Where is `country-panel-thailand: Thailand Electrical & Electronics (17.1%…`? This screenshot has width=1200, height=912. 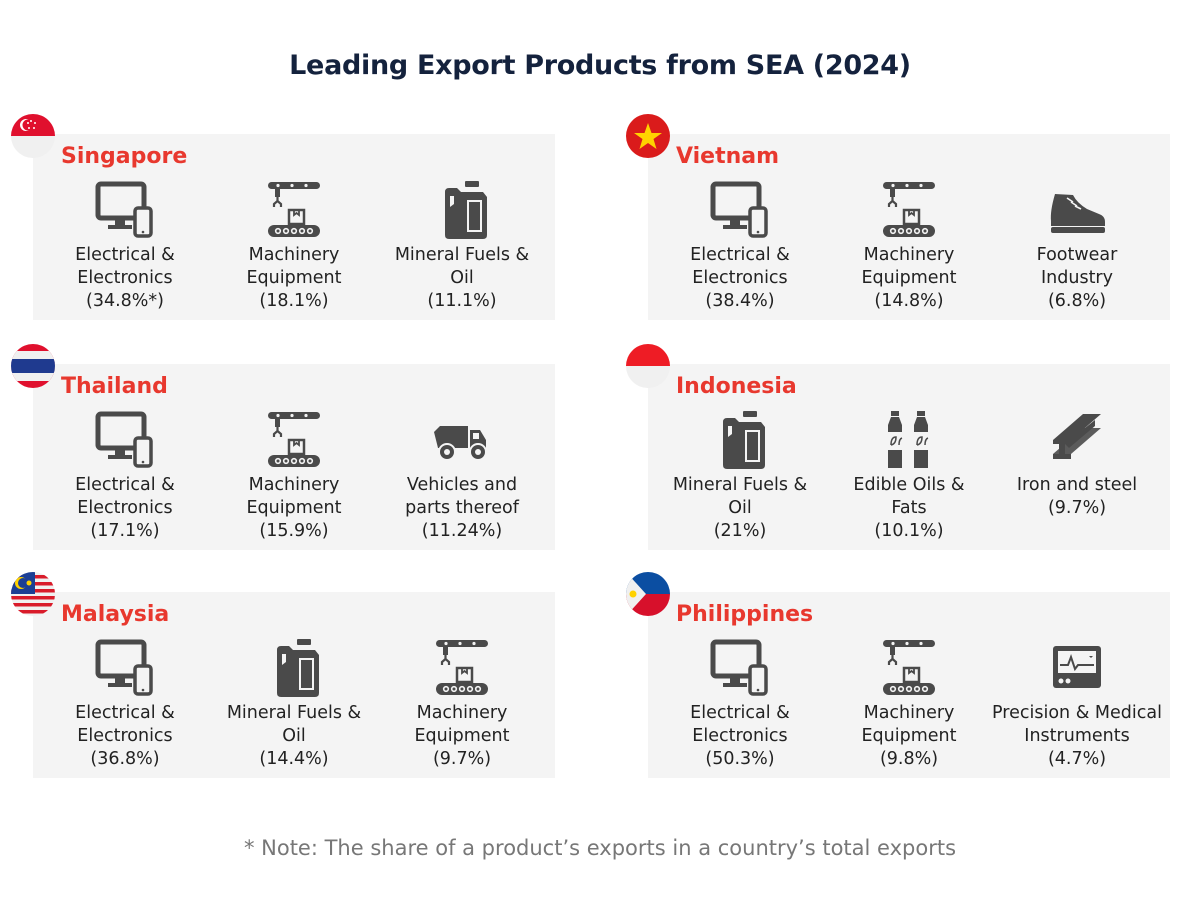 country-panel-thailand: Thailand Electrical & Electronics (17.1%… is located at coordinates (283, 447).